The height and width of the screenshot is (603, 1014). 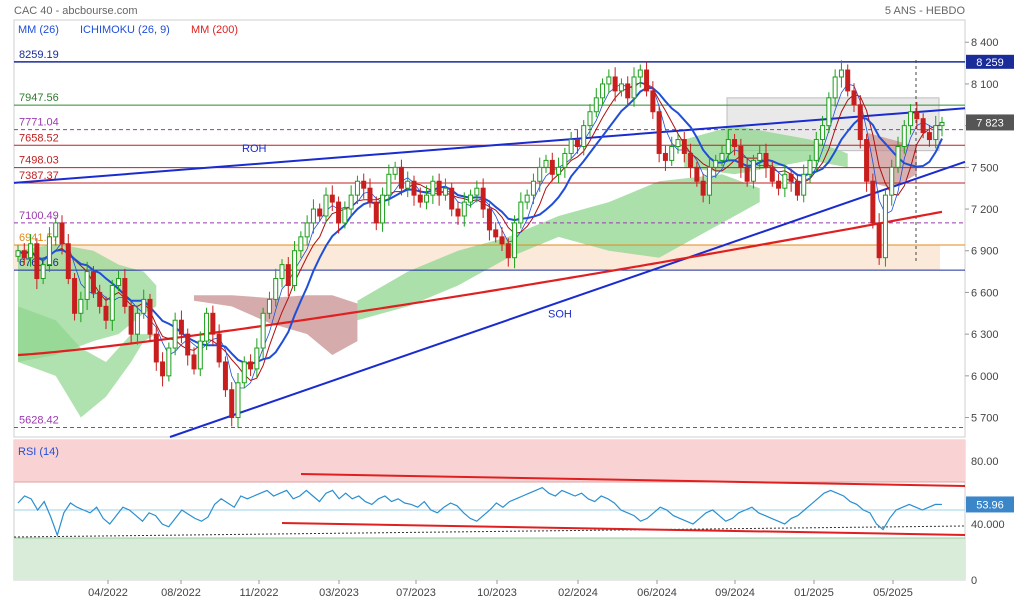 I want to click on x-tick-label: 10/2023, so click(x=497, y=593).